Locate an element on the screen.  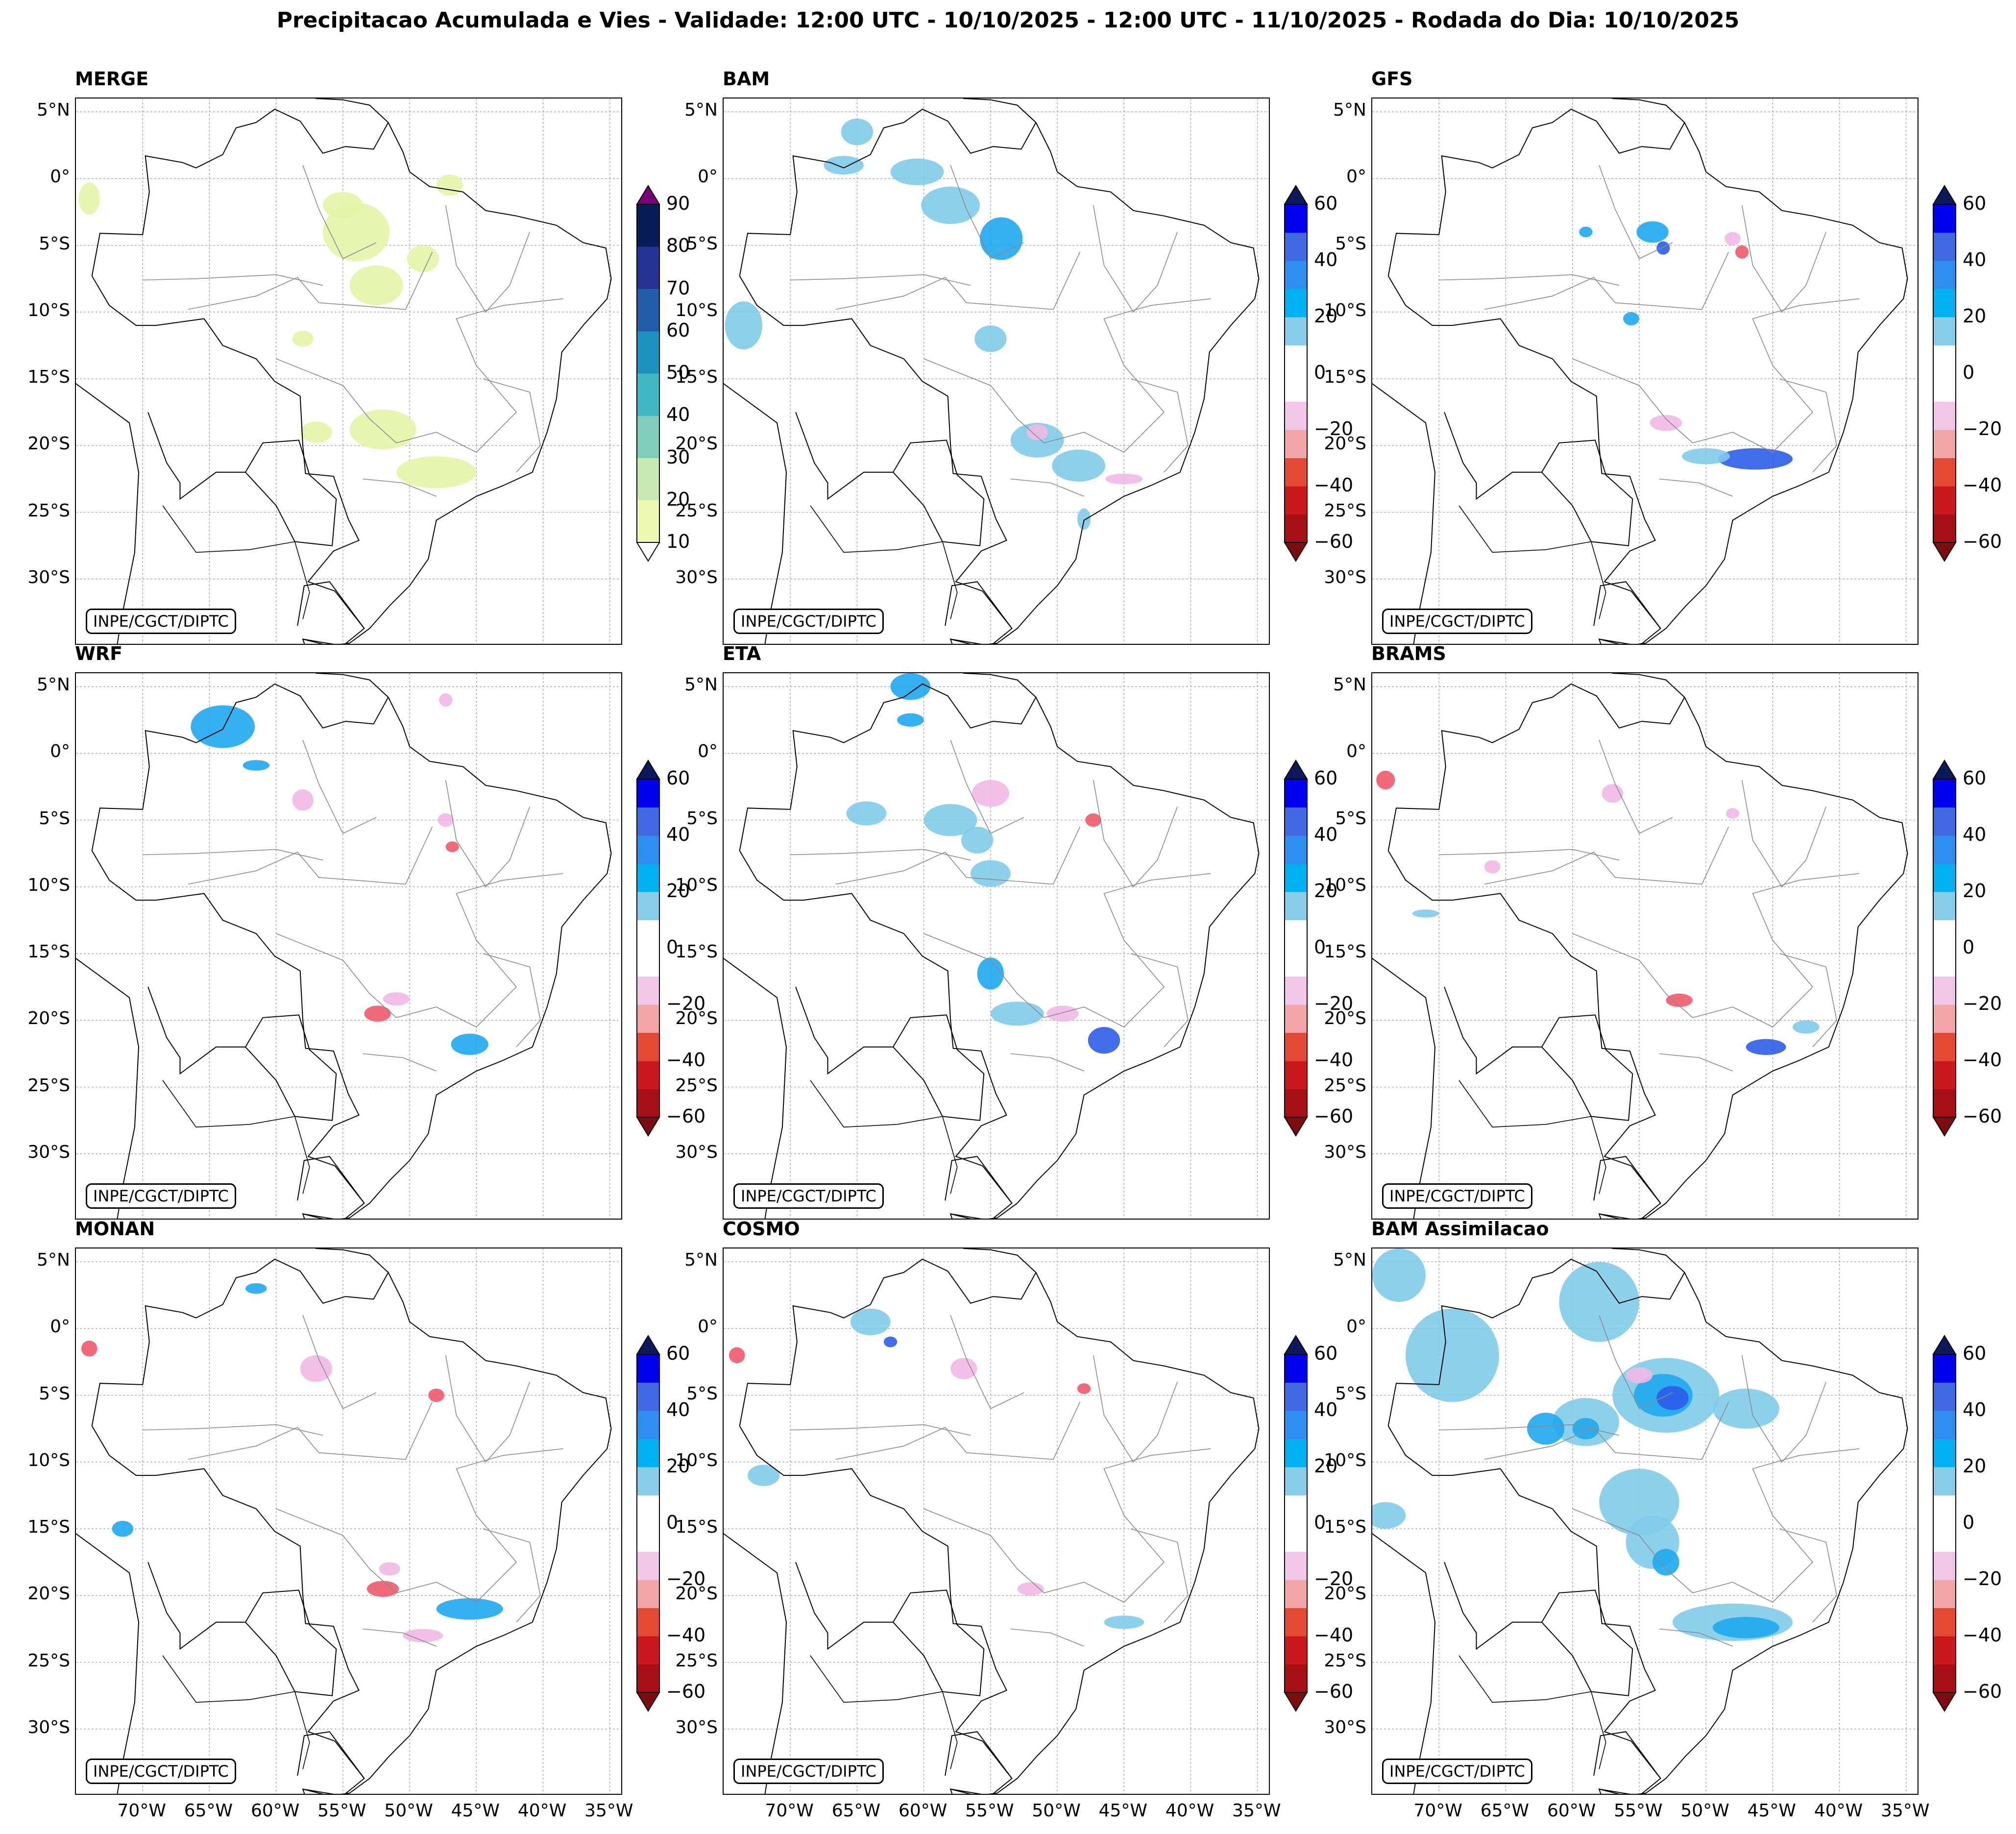
argentina-border is located at coordinates (236, 562).